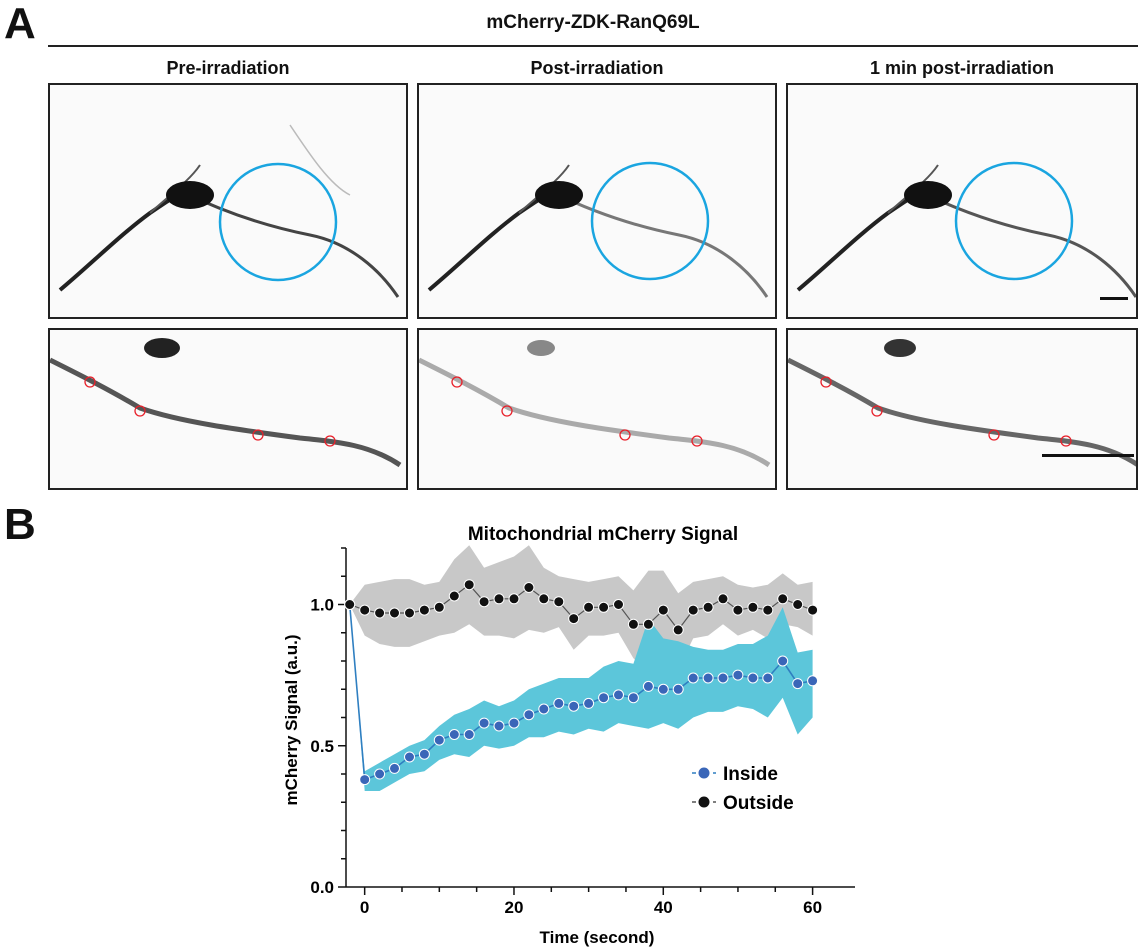 The height and width of the screenshot is (949, 1138). I want to click on confidence-bands, so click(581, 668).